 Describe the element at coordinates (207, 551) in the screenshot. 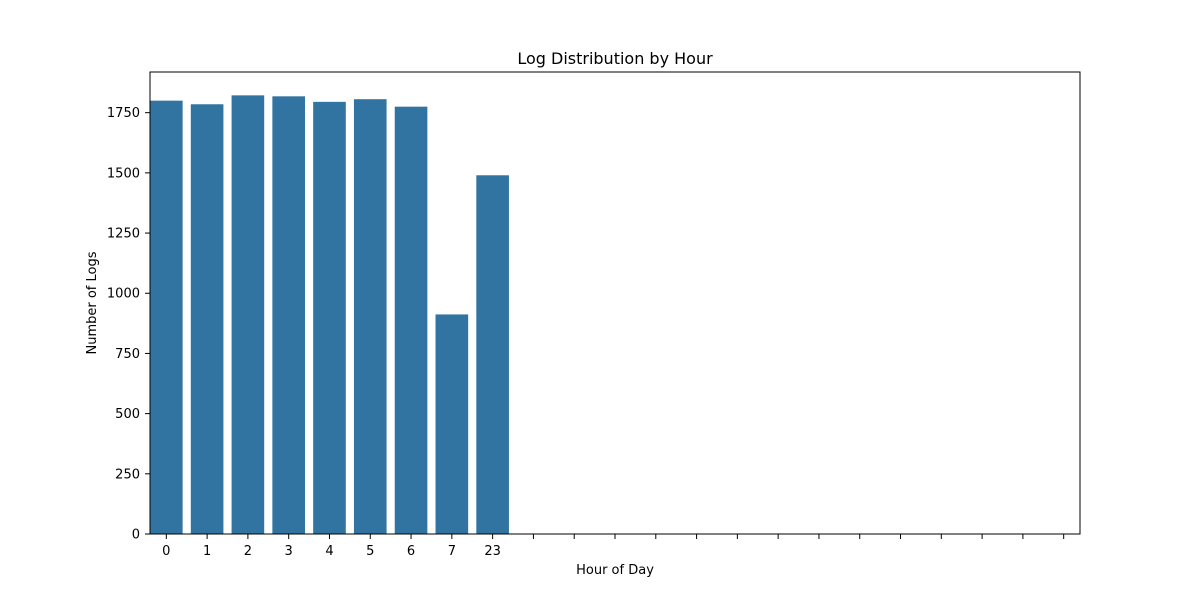

I see `x-tick-label: 1` at that location.